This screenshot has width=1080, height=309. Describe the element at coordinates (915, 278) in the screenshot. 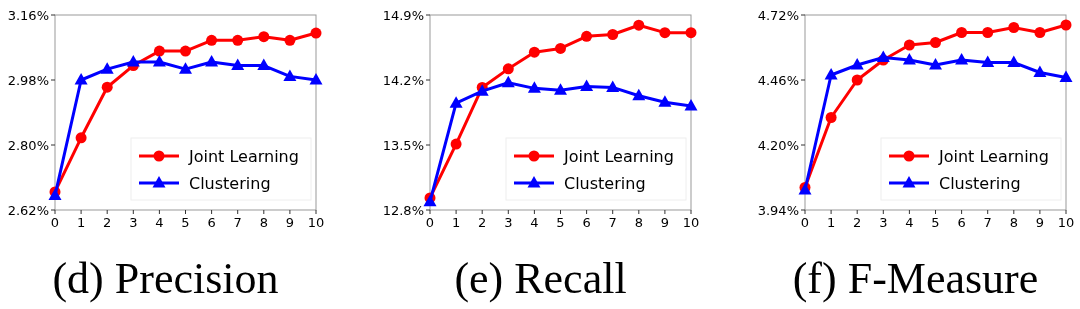

I see `x-axis-title: (f) F-Measure` at that location.